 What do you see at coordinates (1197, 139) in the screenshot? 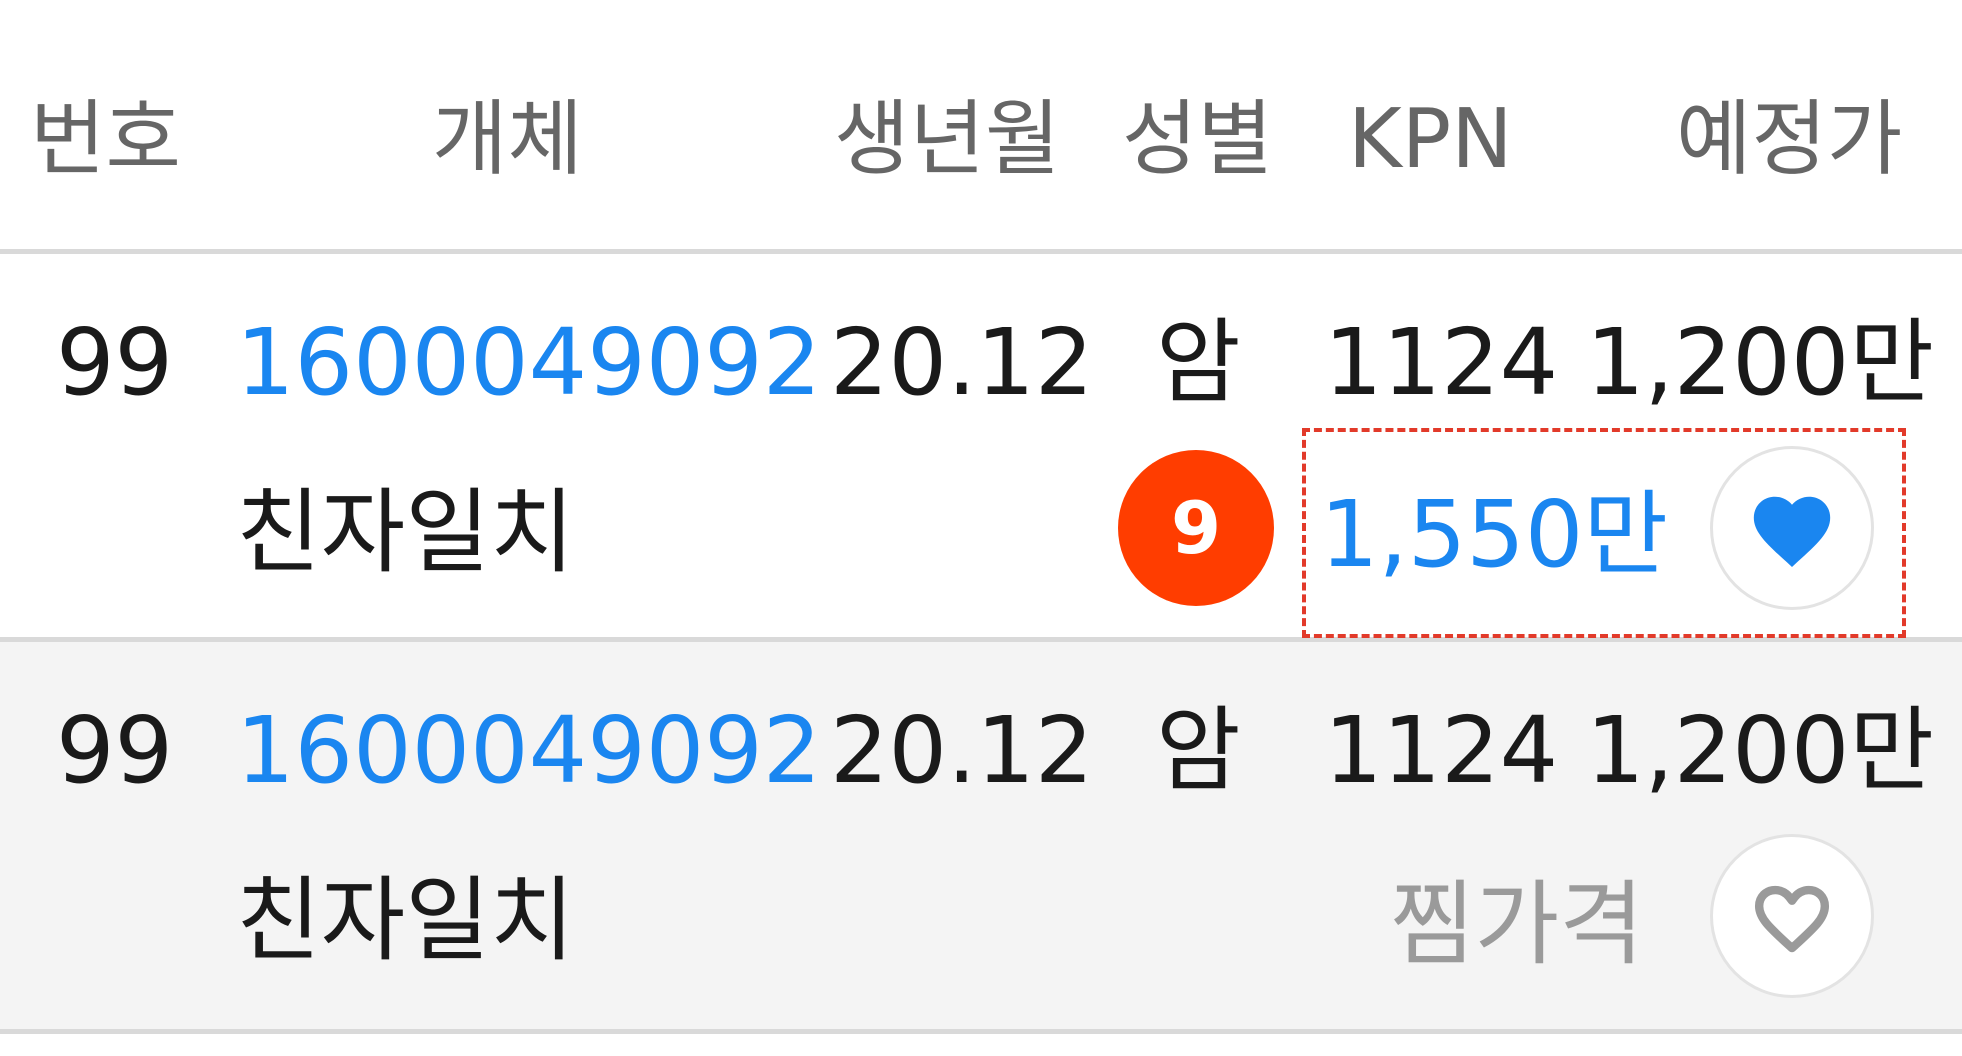
I see `header-sex: 성별` at bounding box center [1197, 139].